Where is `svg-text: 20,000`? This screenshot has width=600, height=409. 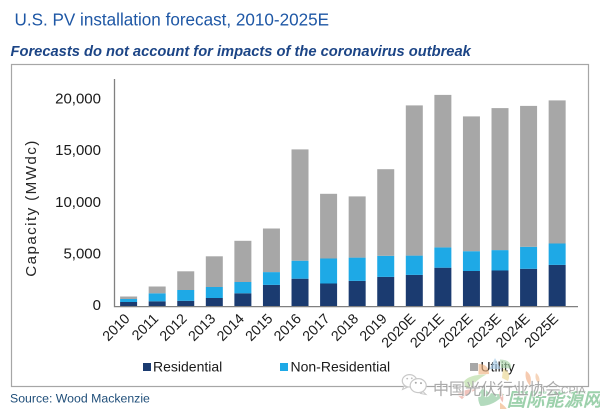
svg-text: 20,000 is located at coordinates (78, 99).